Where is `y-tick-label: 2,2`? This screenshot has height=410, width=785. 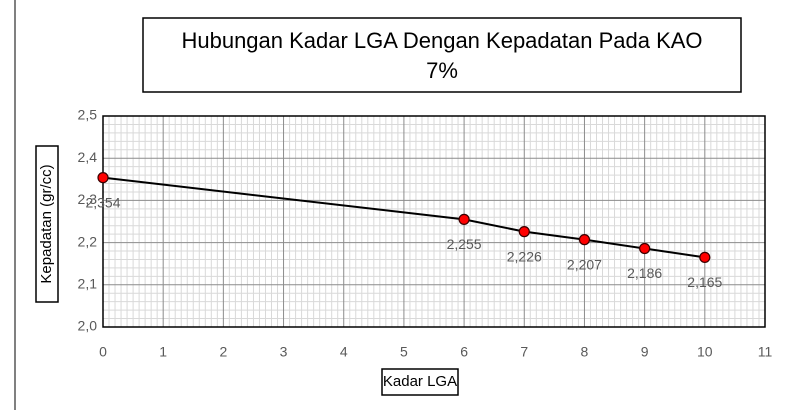
y-tick-label: 2,2 is located at coordinates (88, 241).